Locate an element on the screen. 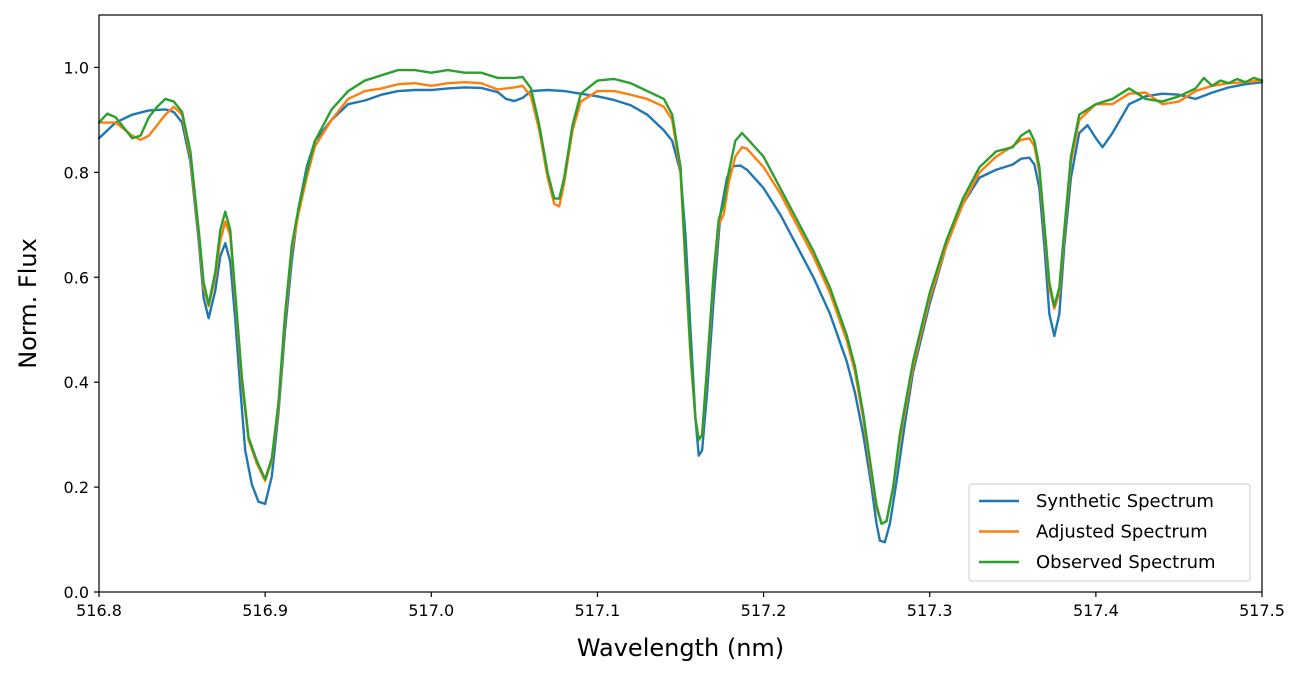 The image size is (1306, 678). x-axis-ticks: 516.8 516.9 517.0 517.1 517.2 517.3 517.4 517.5 is located at coordinates (680, 606).